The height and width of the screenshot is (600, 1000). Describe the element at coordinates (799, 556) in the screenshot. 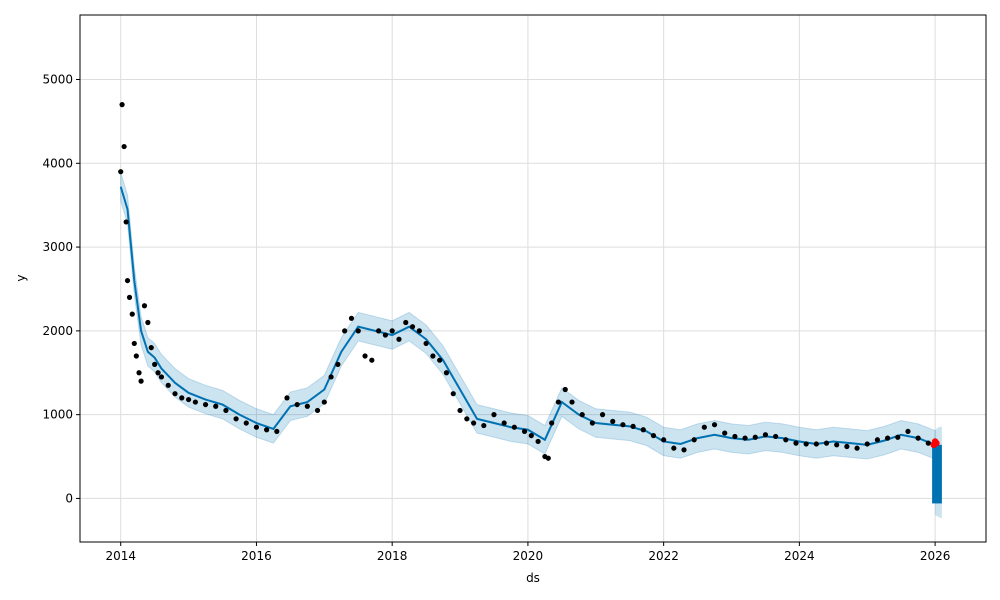

I see `x-tick-label: 2024` at that location.